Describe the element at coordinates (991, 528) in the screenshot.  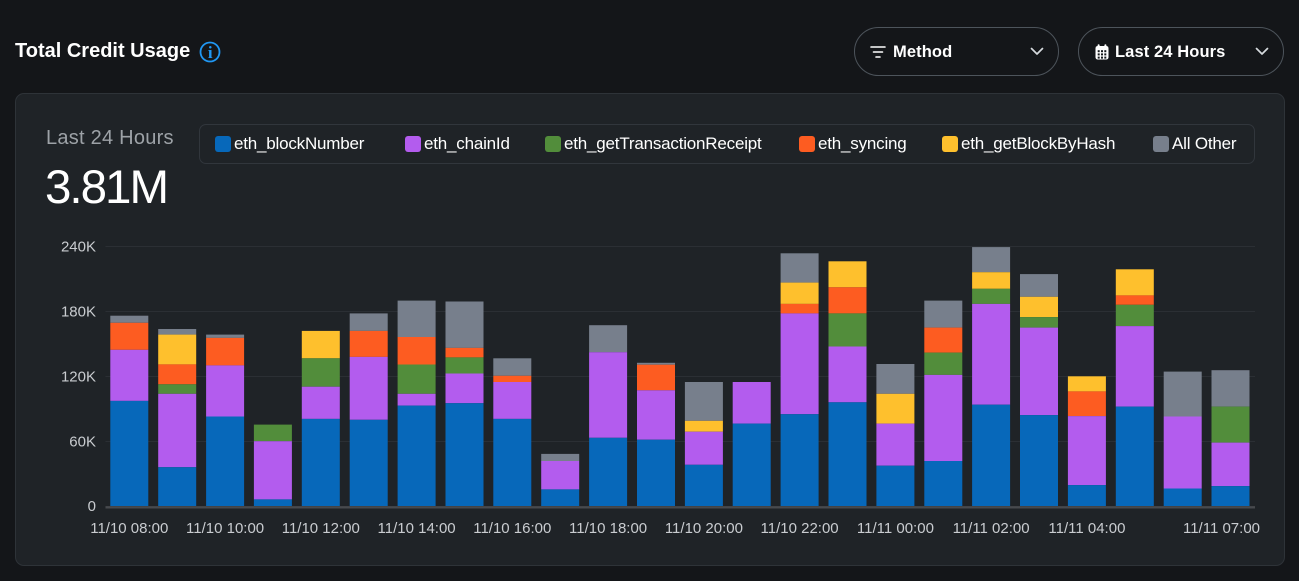
I see `svg-text: 11/11 02:00` at that location.